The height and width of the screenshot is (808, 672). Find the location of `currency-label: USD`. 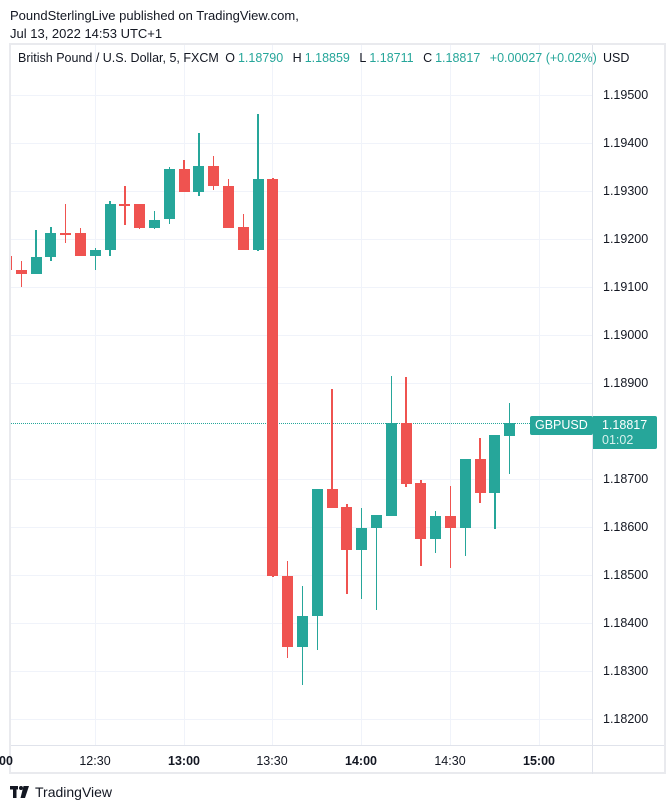

currency-label: USD is located at coordinates (616, 58).